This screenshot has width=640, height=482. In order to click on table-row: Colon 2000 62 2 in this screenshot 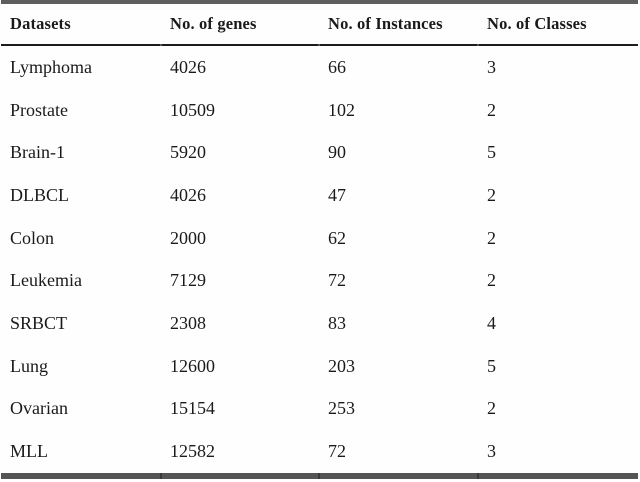, I will do `click(320, 238)`.